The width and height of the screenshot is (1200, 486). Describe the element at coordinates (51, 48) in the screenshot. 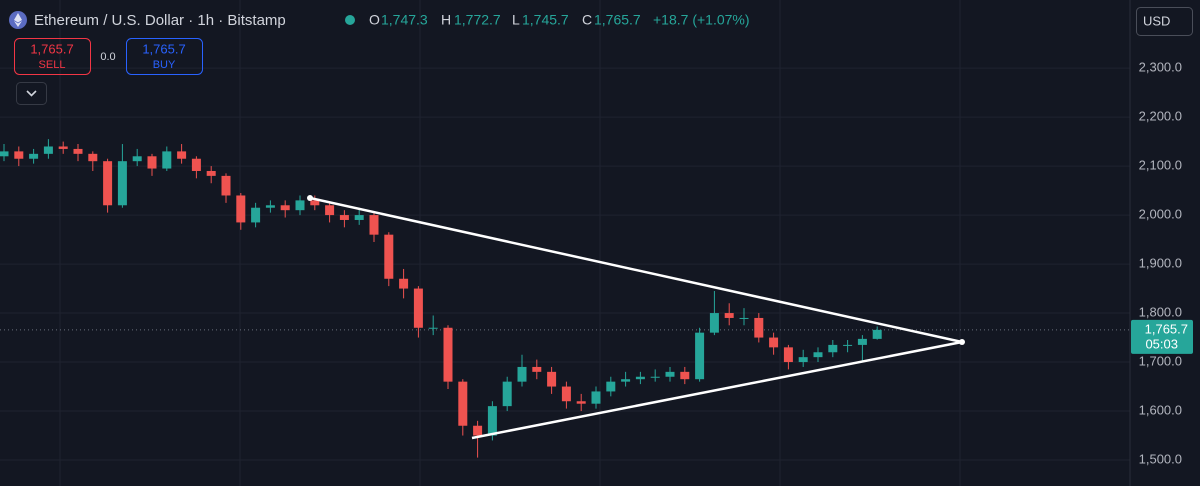

I see `sell-price: 1,765.7` at that location.